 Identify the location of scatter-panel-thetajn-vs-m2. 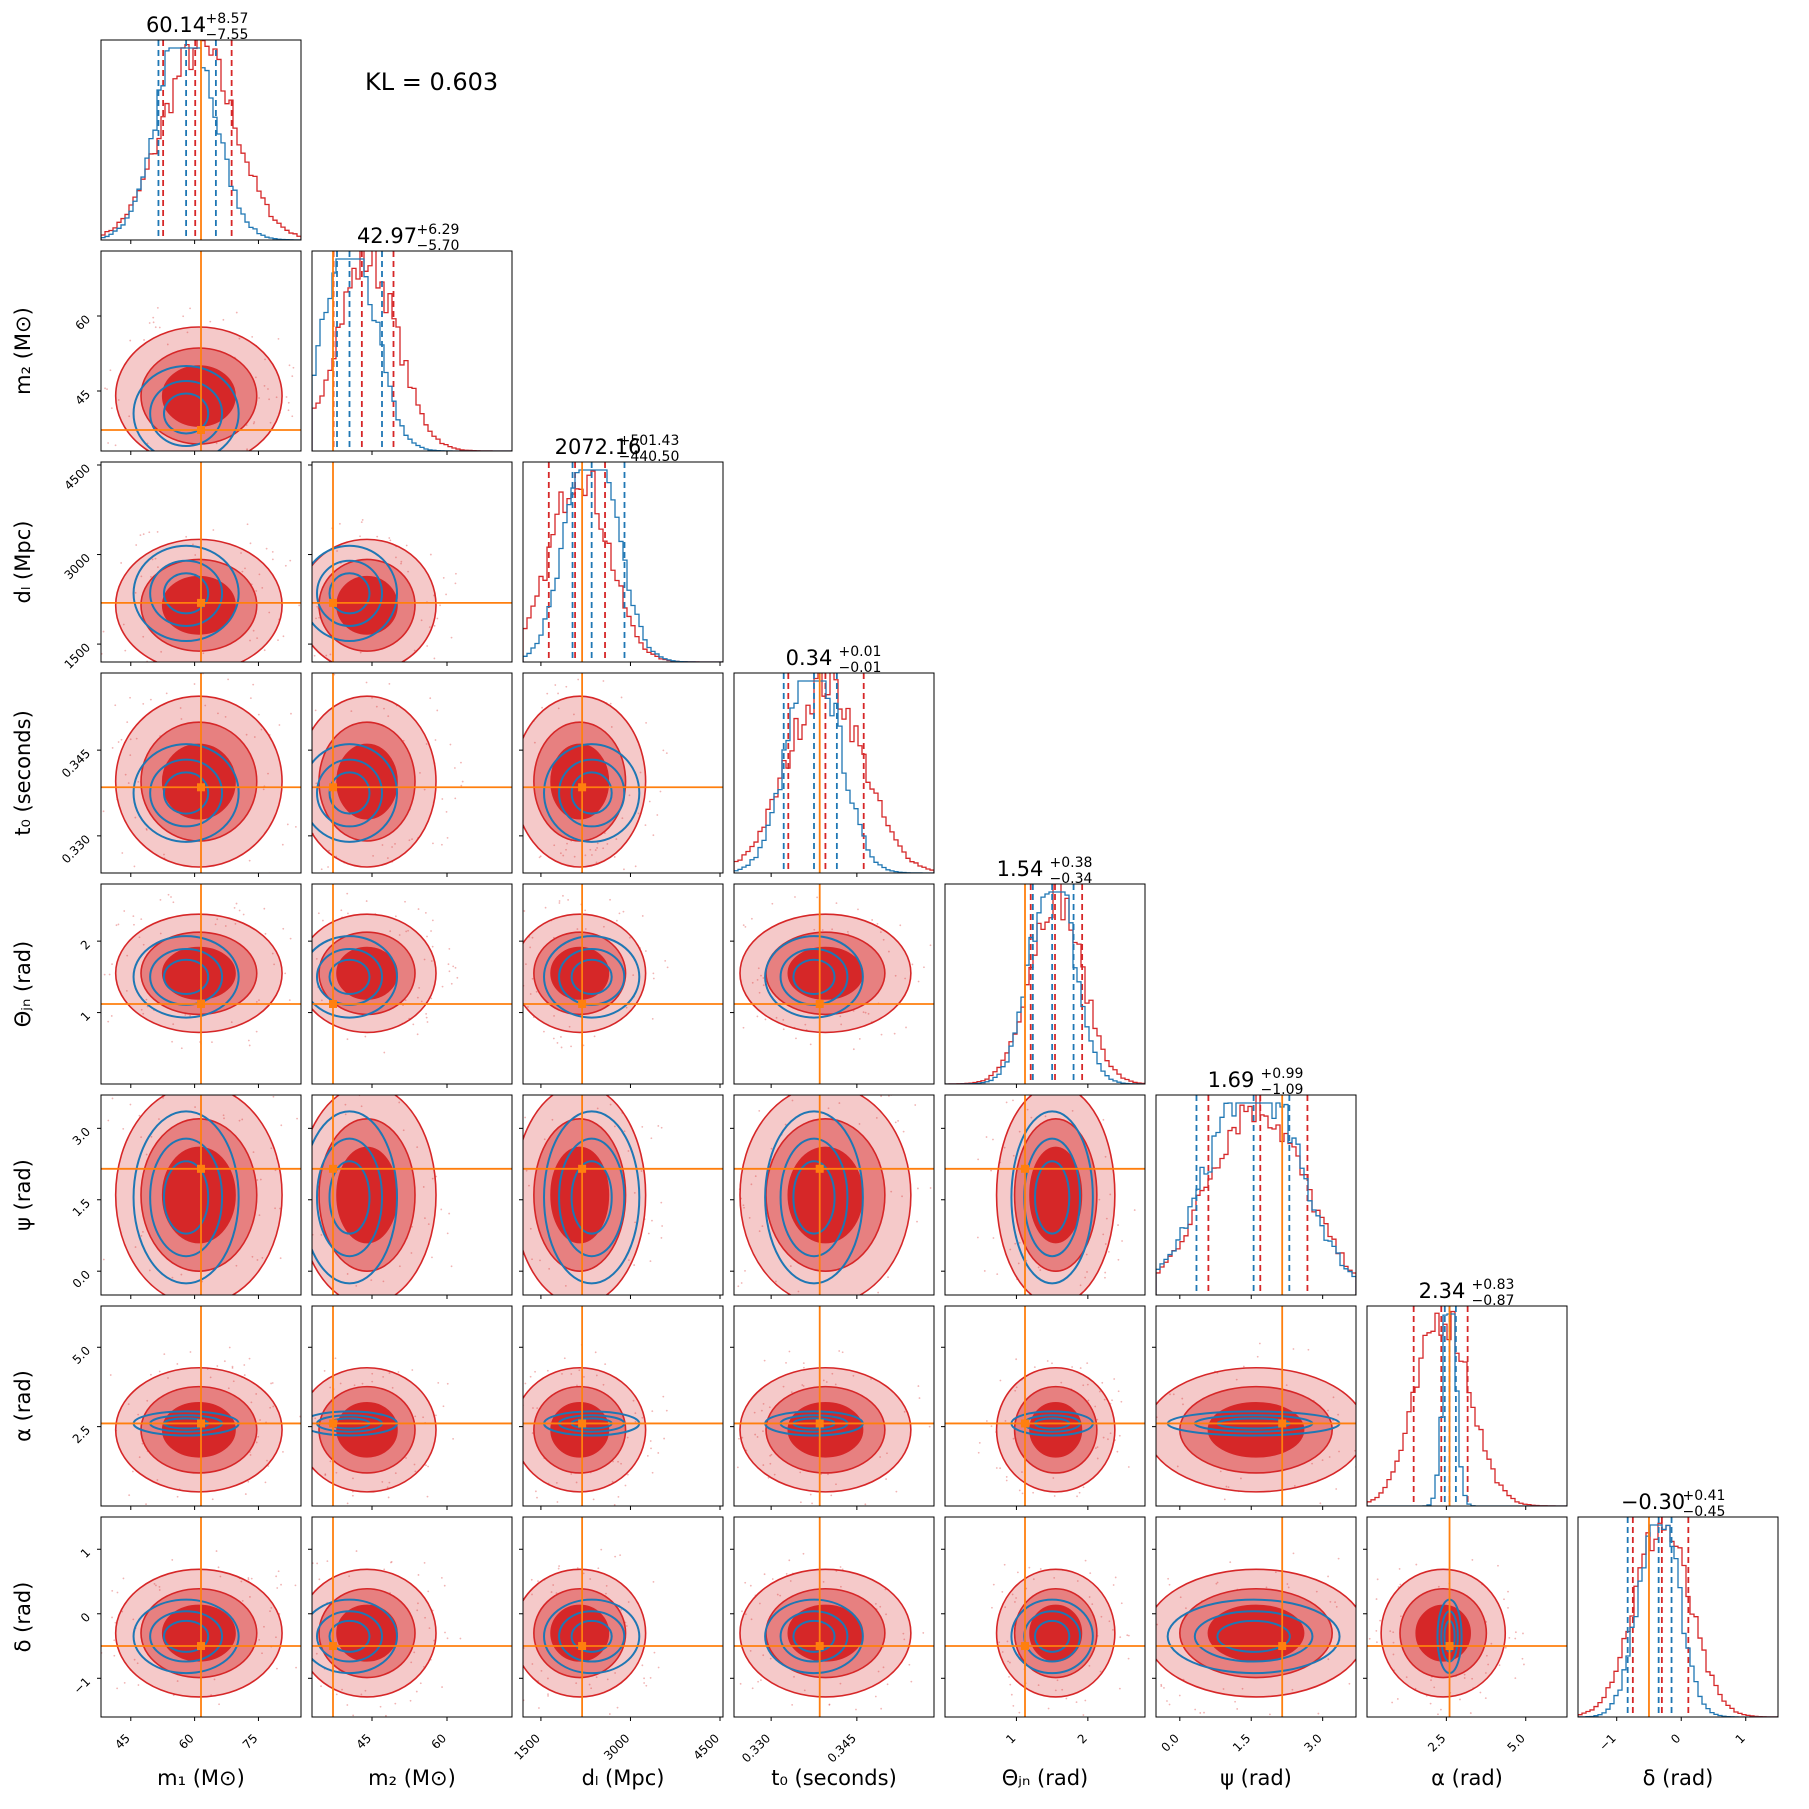
(412, 984).